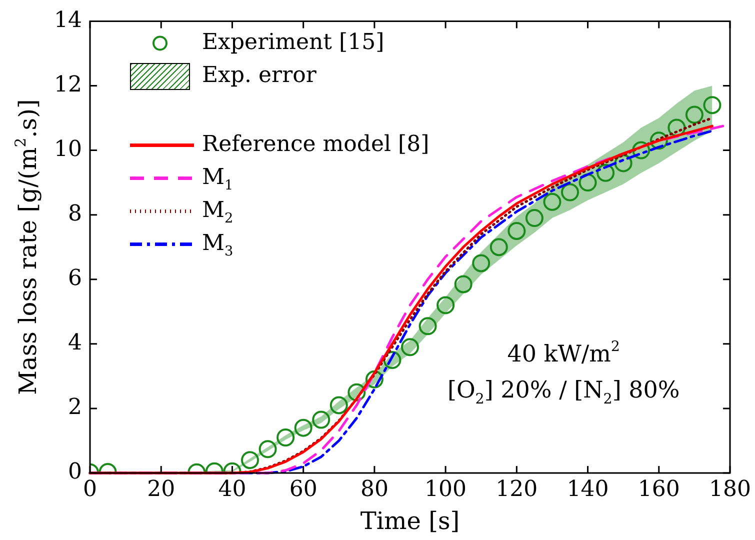  What do you see at coordinates (26, 247) in the screenshot?
I see `y-axis-title: Mass loss rate [g/(m2.s)]` at bounding box center [26, 247].